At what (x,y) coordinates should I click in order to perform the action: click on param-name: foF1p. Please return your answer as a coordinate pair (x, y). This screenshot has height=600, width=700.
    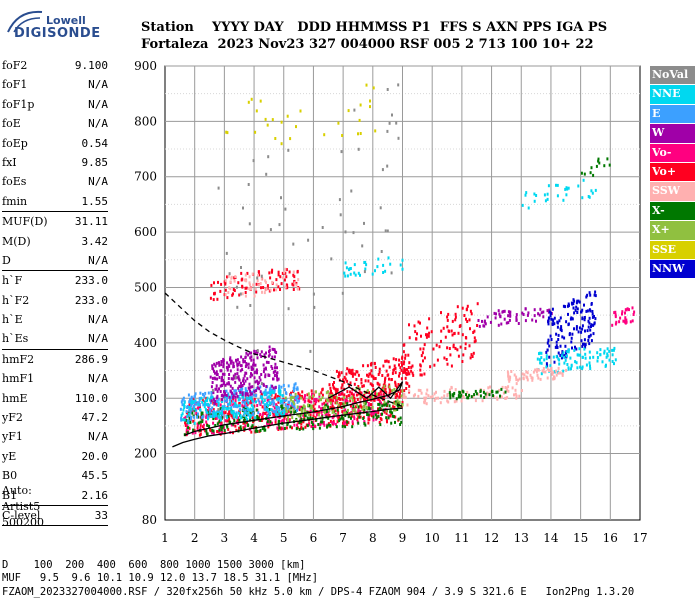
    Looking at the image, I should click on (18, 104).